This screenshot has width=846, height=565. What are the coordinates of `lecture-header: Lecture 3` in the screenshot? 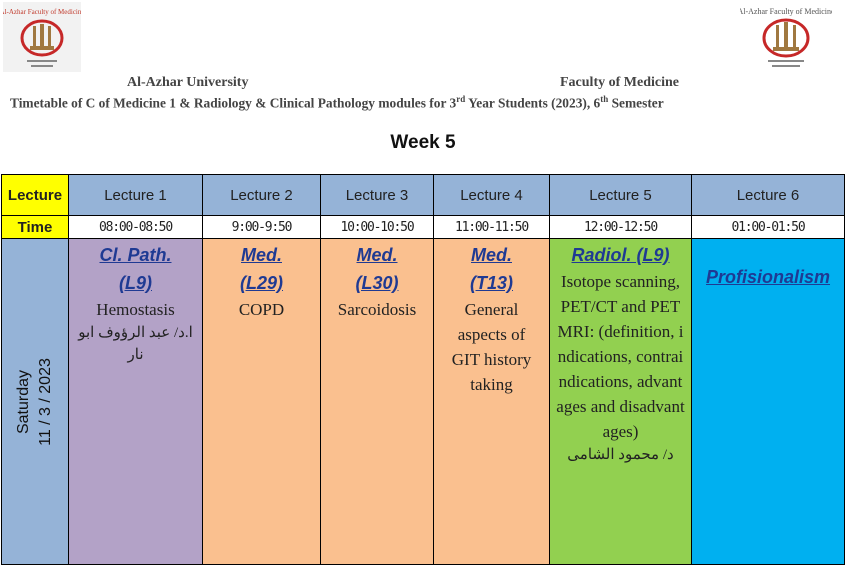 It's located at (377, 195).